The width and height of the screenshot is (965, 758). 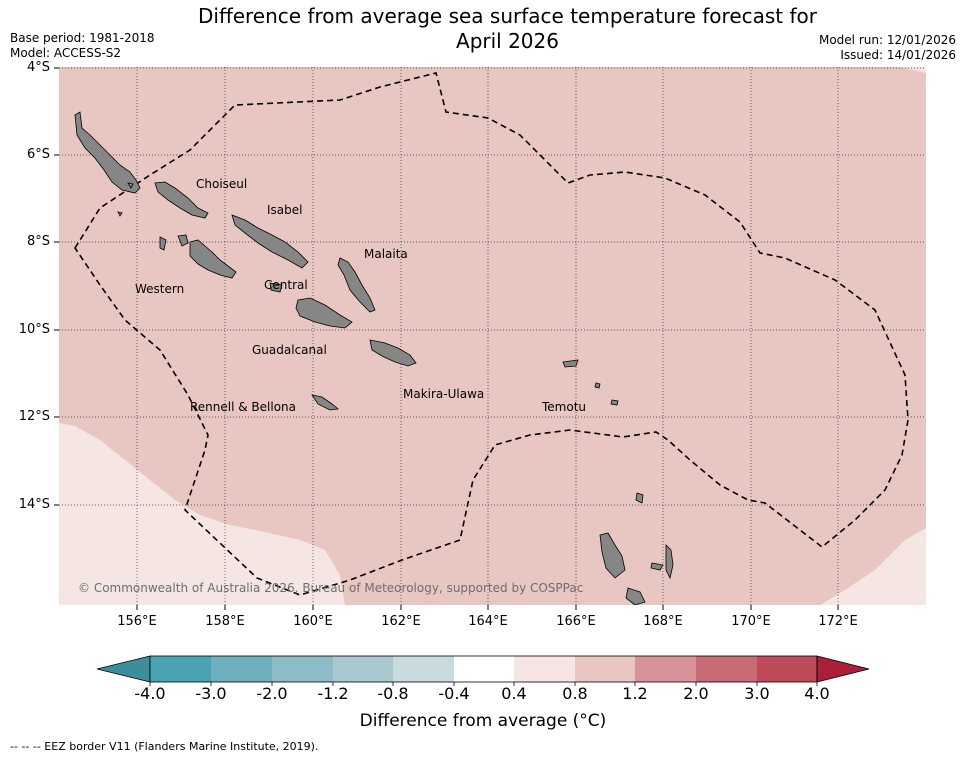 I want to click on lon-label-166e: 166°E, so click(x=576, y=621).